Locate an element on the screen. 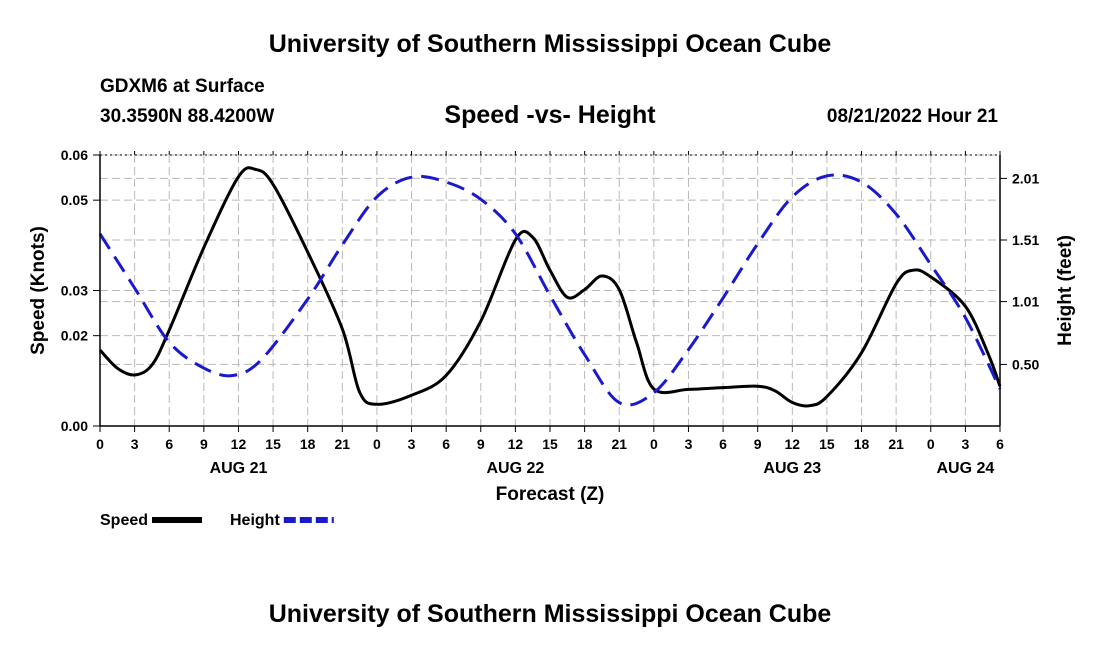 Image resolution: width=1100 pixels, height=650 pixels. y2-tick-label: 1.01 is located at coordinates (1025, 302).